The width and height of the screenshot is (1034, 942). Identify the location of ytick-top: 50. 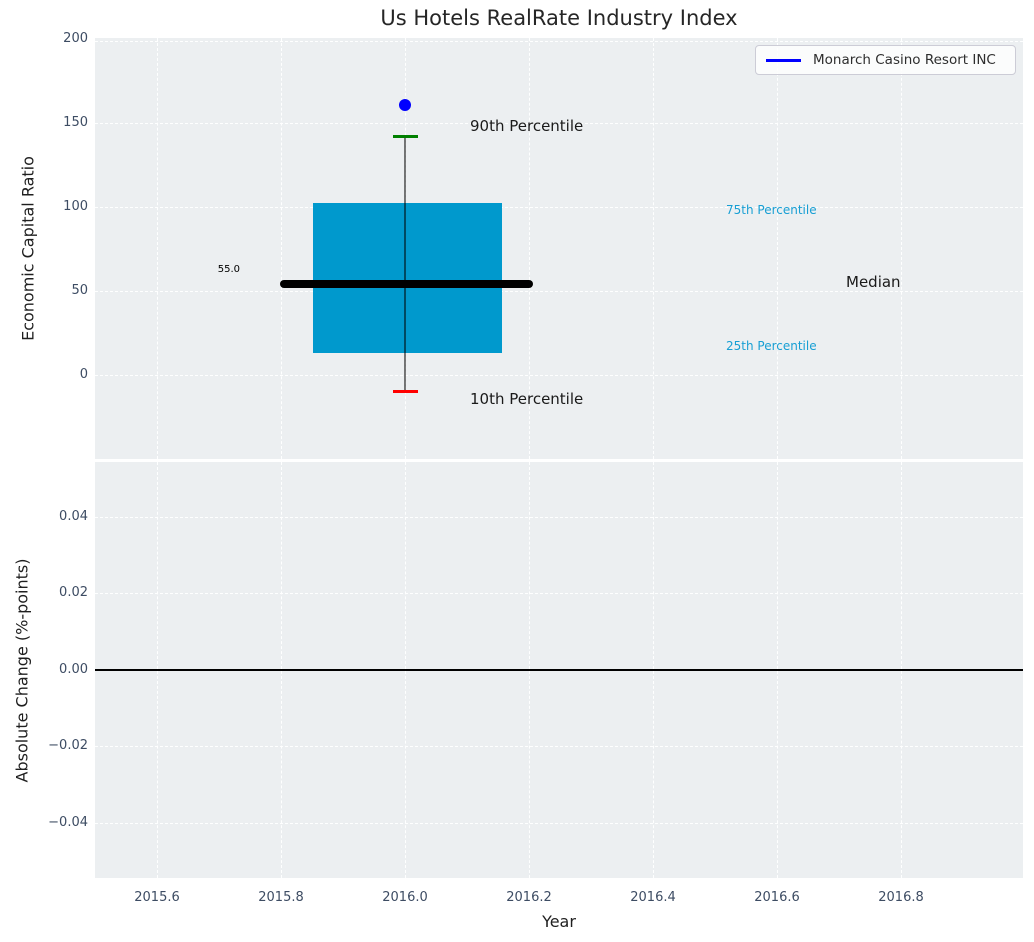
(79, 290).